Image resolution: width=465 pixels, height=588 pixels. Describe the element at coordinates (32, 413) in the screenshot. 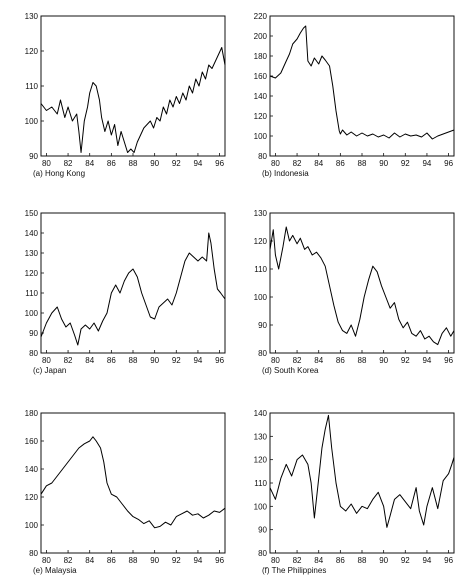

I see `y-tick-label: 180` at that location.